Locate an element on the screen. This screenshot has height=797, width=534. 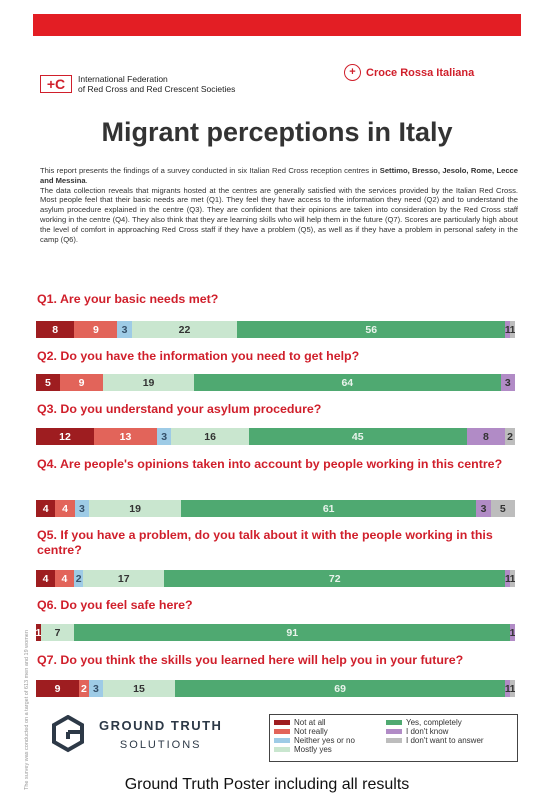
legend-item-dont-know: I don't know is located at coordinates (417, 731).